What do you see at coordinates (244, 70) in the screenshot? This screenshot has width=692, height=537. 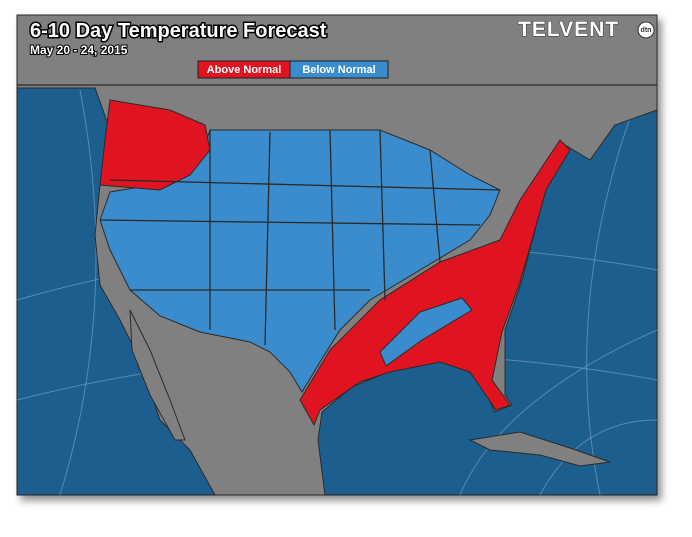 I see `legend-label: Above Normal` at bounding box center [244, 70].